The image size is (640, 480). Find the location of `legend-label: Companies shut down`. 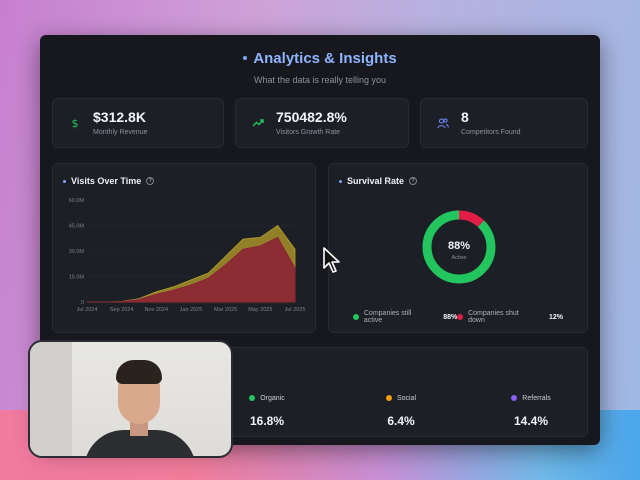

legend-label: Companies shut down is located at coordinates (493, 317).